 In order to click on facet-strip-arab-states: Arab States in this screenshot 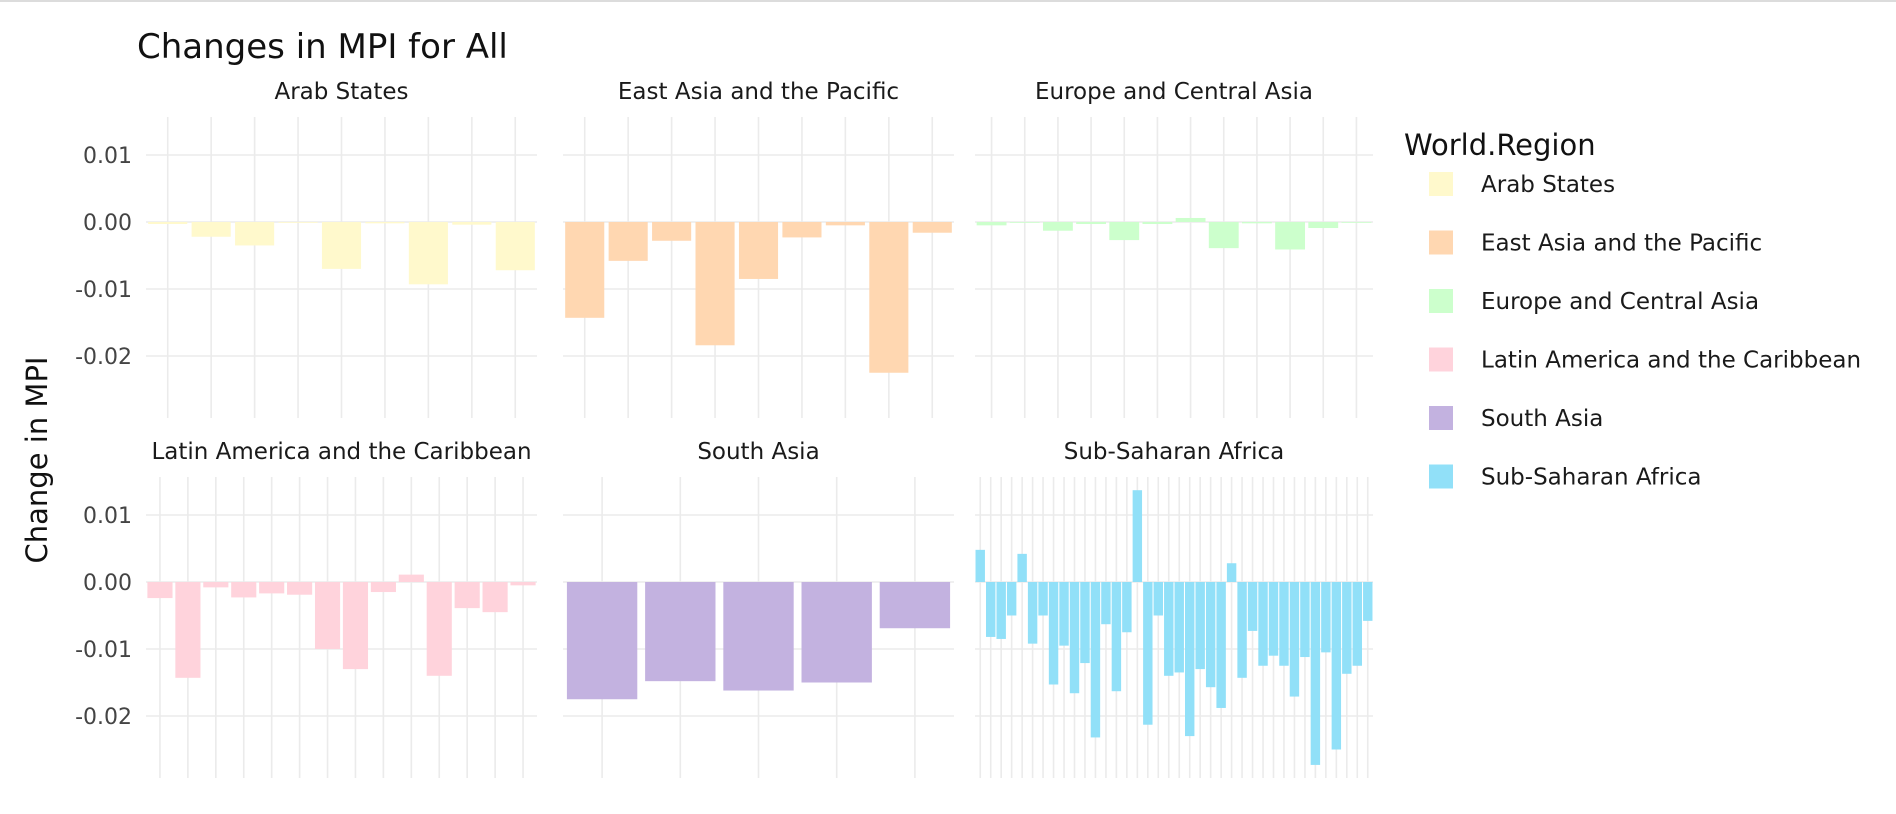, I will do `click(341, 92)`.